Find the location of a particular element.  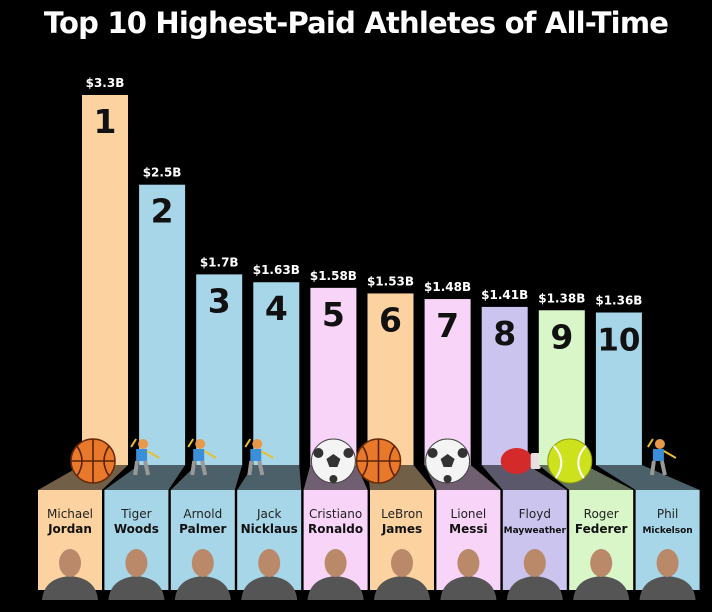

value-label: $1.53B is located at coordinates (390, 281).